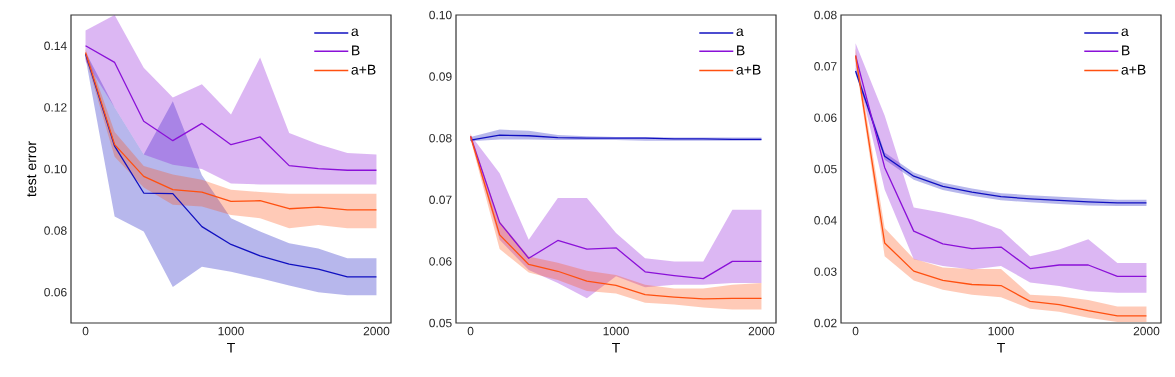 This screenshot has width=1175, height=377. What do you see at coordinates (231, 108) in the screenshot?
I see `line-series` at bounding box center [231, 108].